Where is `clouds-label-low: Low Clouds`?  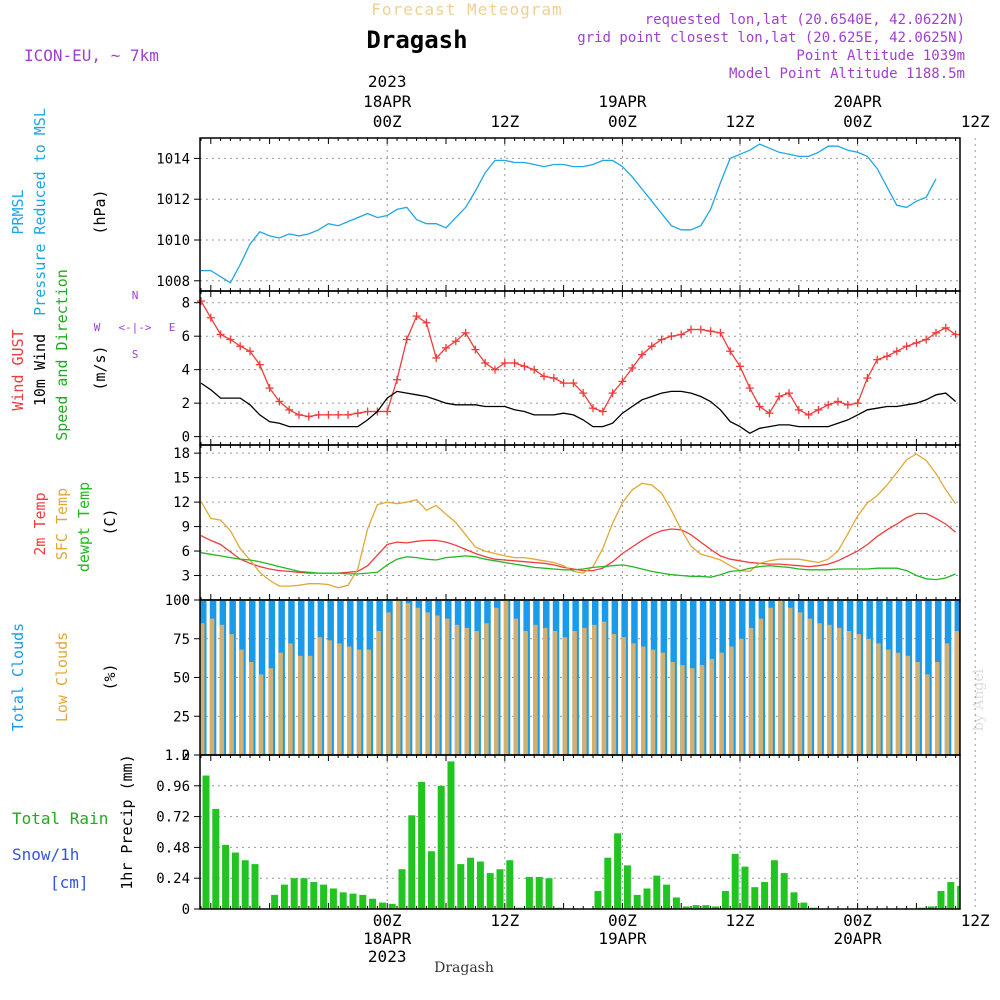 clouds-label-low: Low Clouds is located at coordinates (62, 677).